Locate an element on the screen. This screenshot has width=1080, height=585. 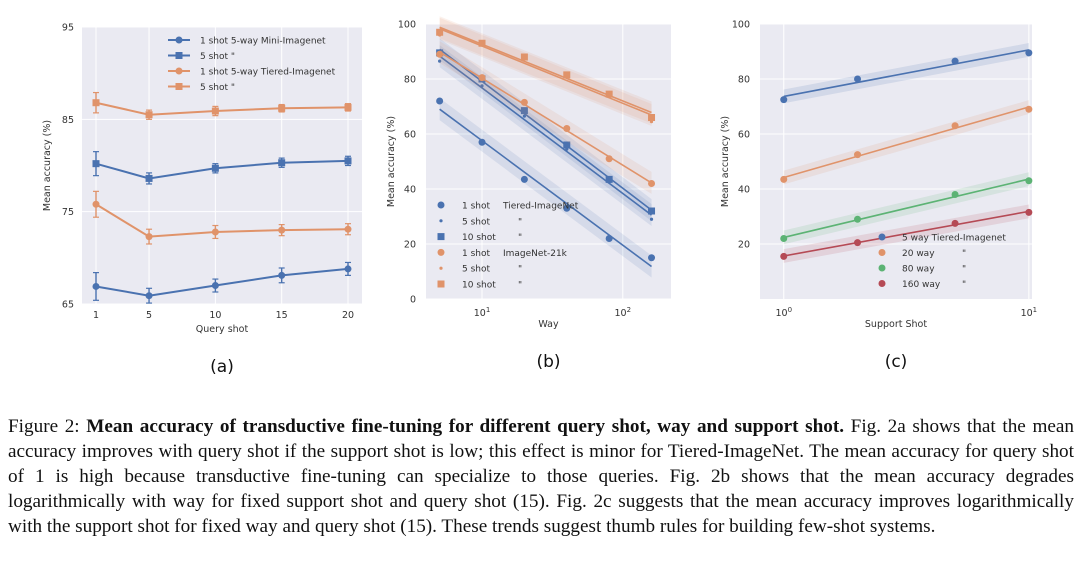
x-axis-label: Query shot is located at coordinates (222, 329).